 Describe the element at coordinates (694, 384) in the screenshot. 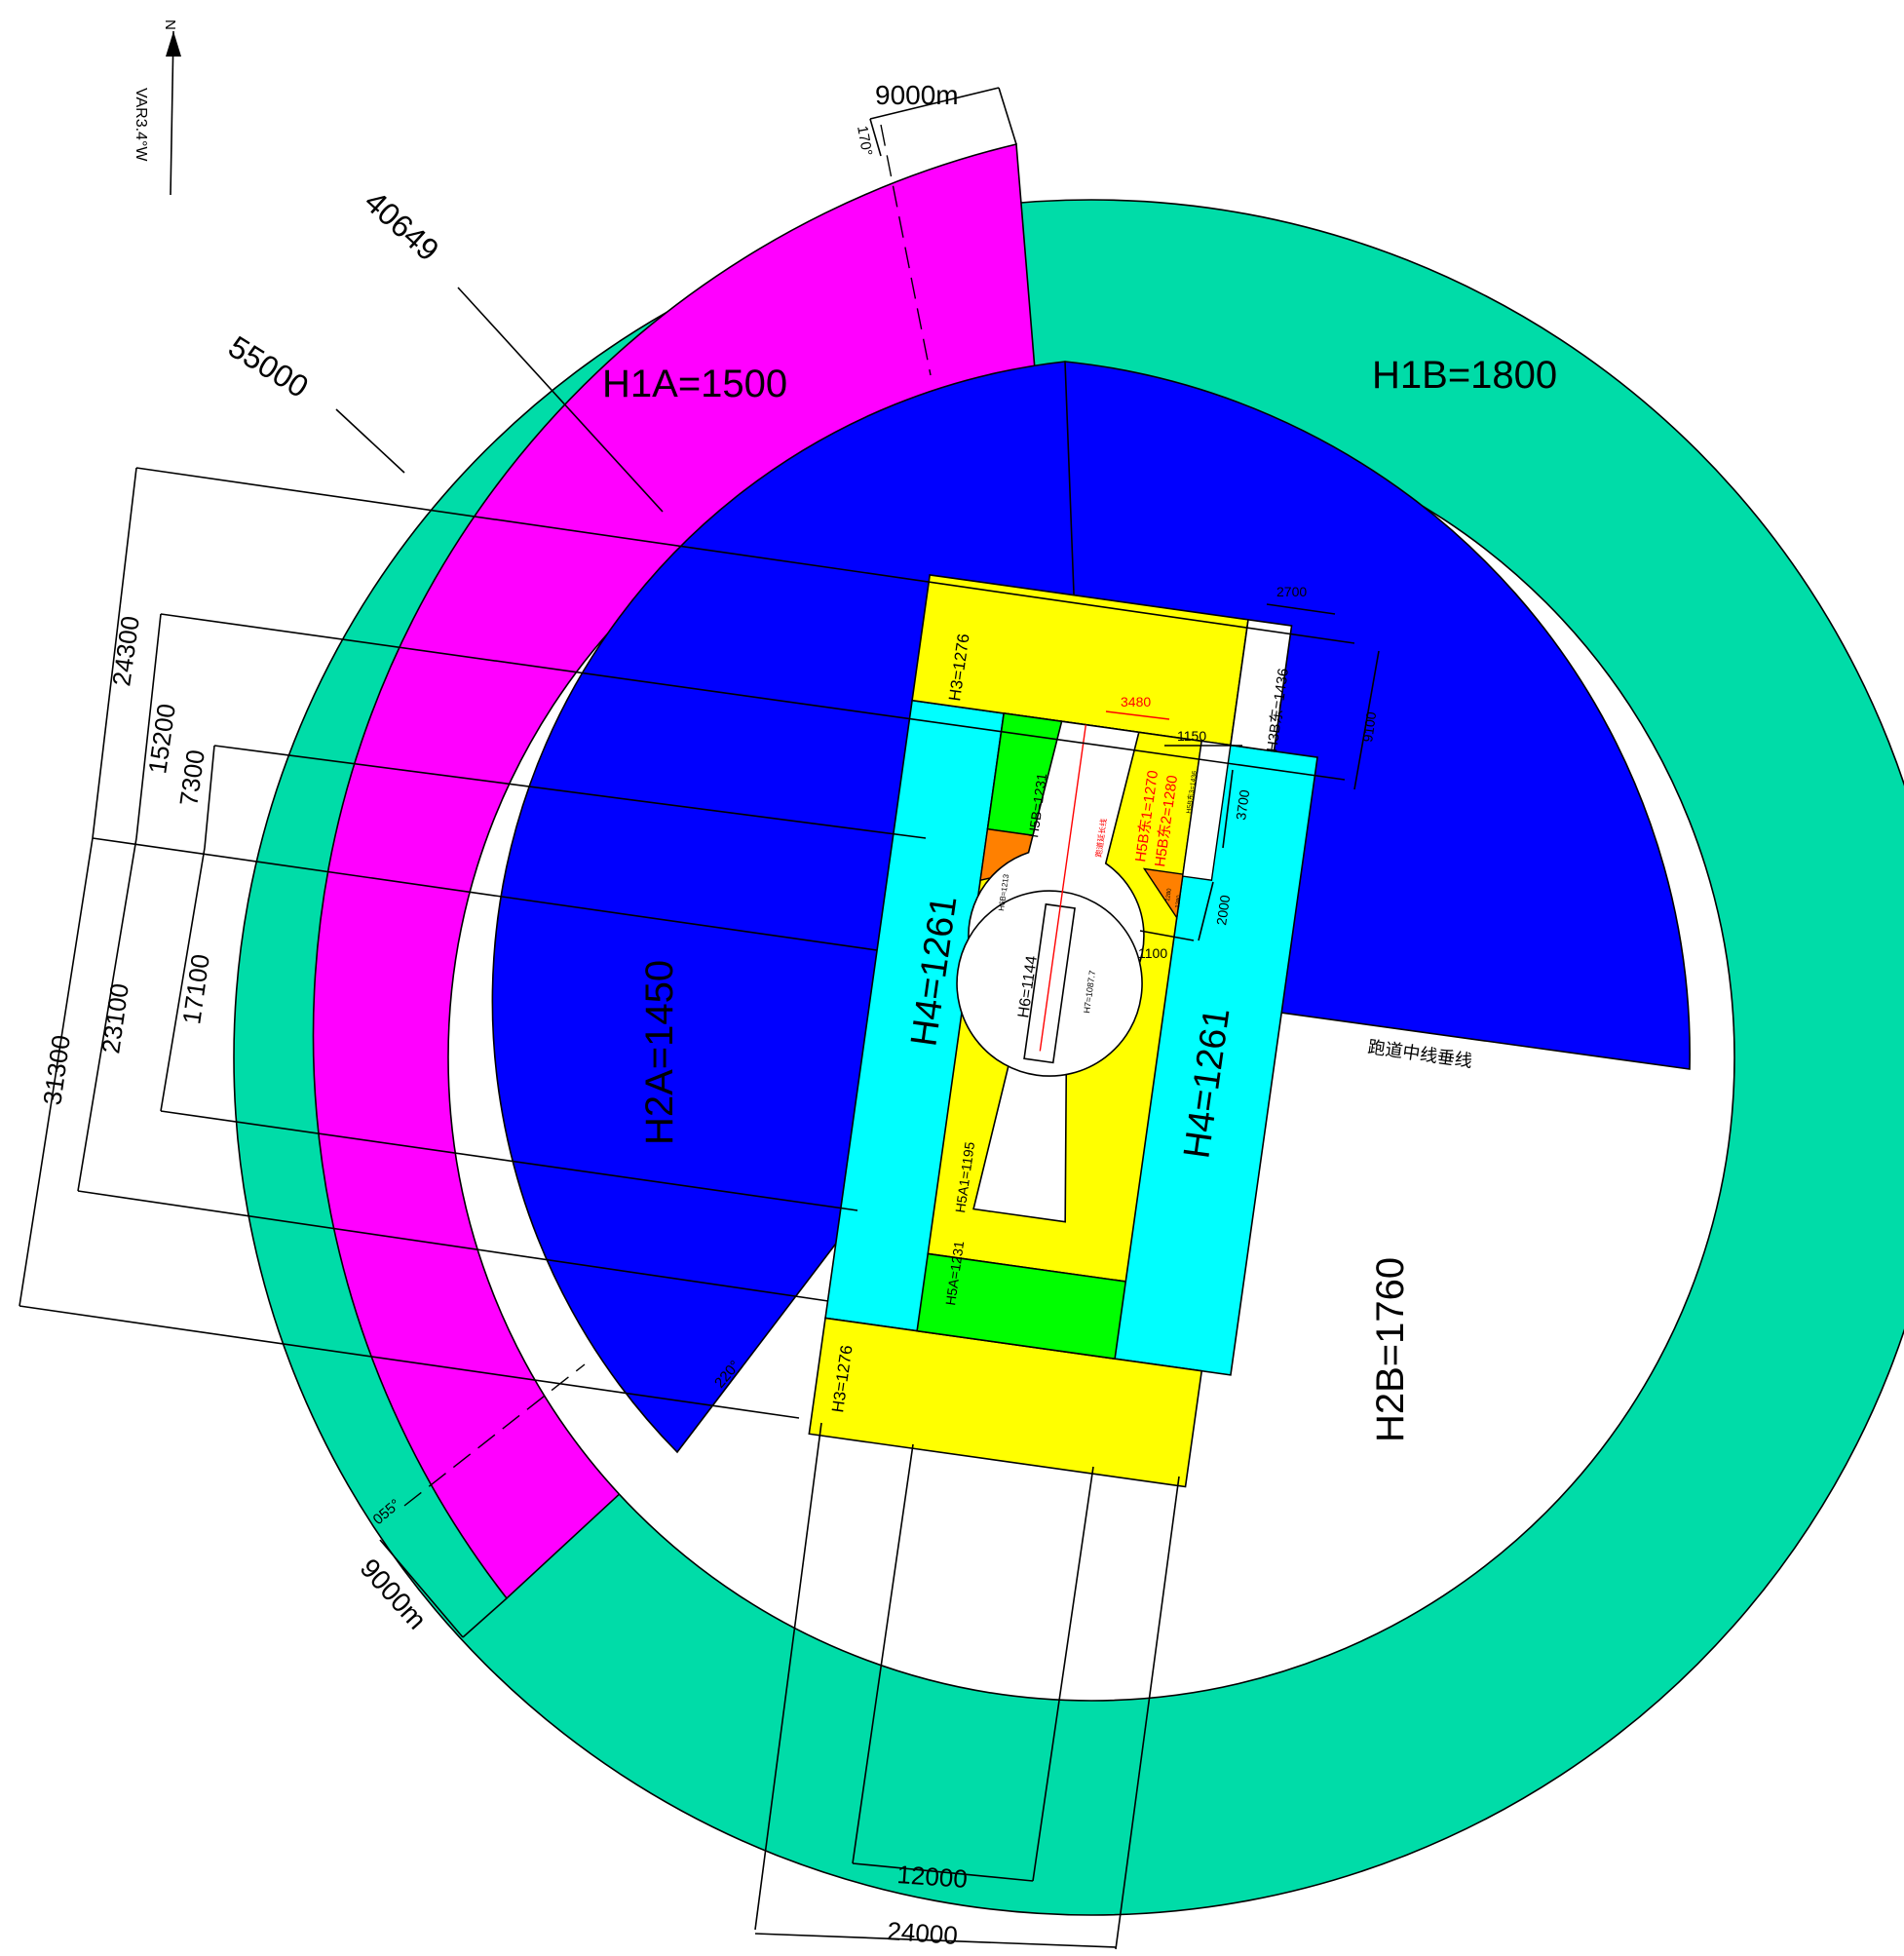

I see `label-h1a: H1A=1500` at that location.